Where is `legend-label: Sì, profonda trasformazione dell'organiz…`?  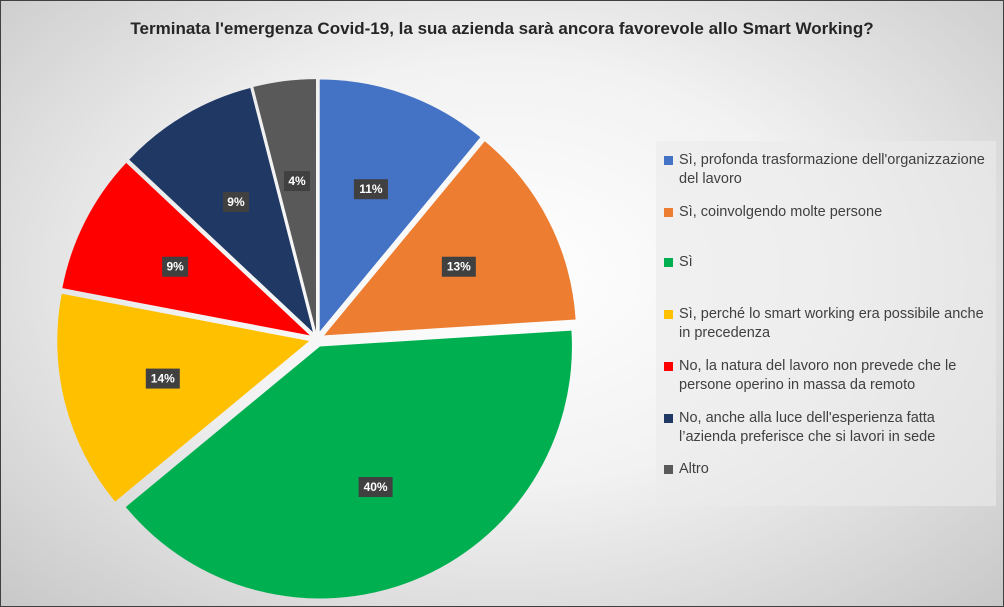 legend-label: Sì, profonda trasformazione dell'organiz… is located at coordinates (832, 169).